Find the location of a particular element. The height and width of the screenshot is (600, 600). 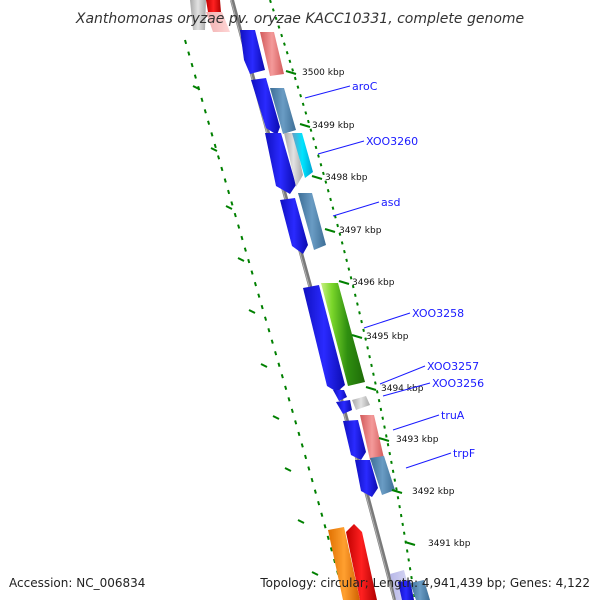

gene-label-asd: asd is located at coordinates (390, 202).